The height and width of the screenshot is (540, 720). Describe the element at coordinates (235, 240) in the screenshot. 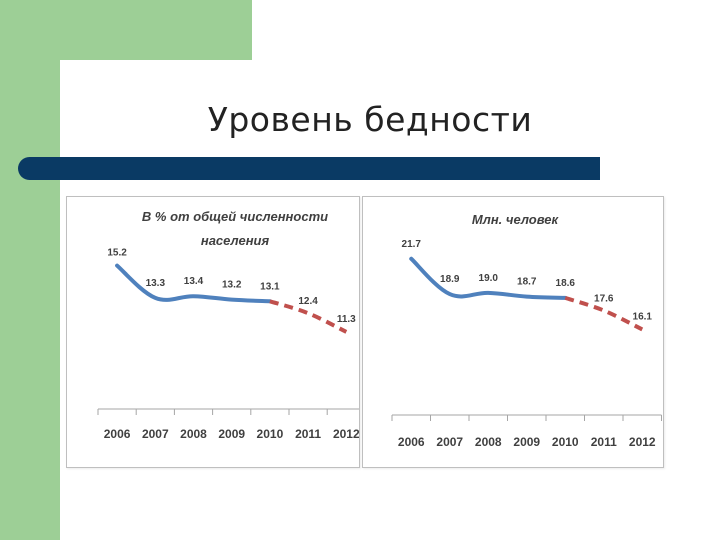

I see `chart-title-line: населения` at that location.